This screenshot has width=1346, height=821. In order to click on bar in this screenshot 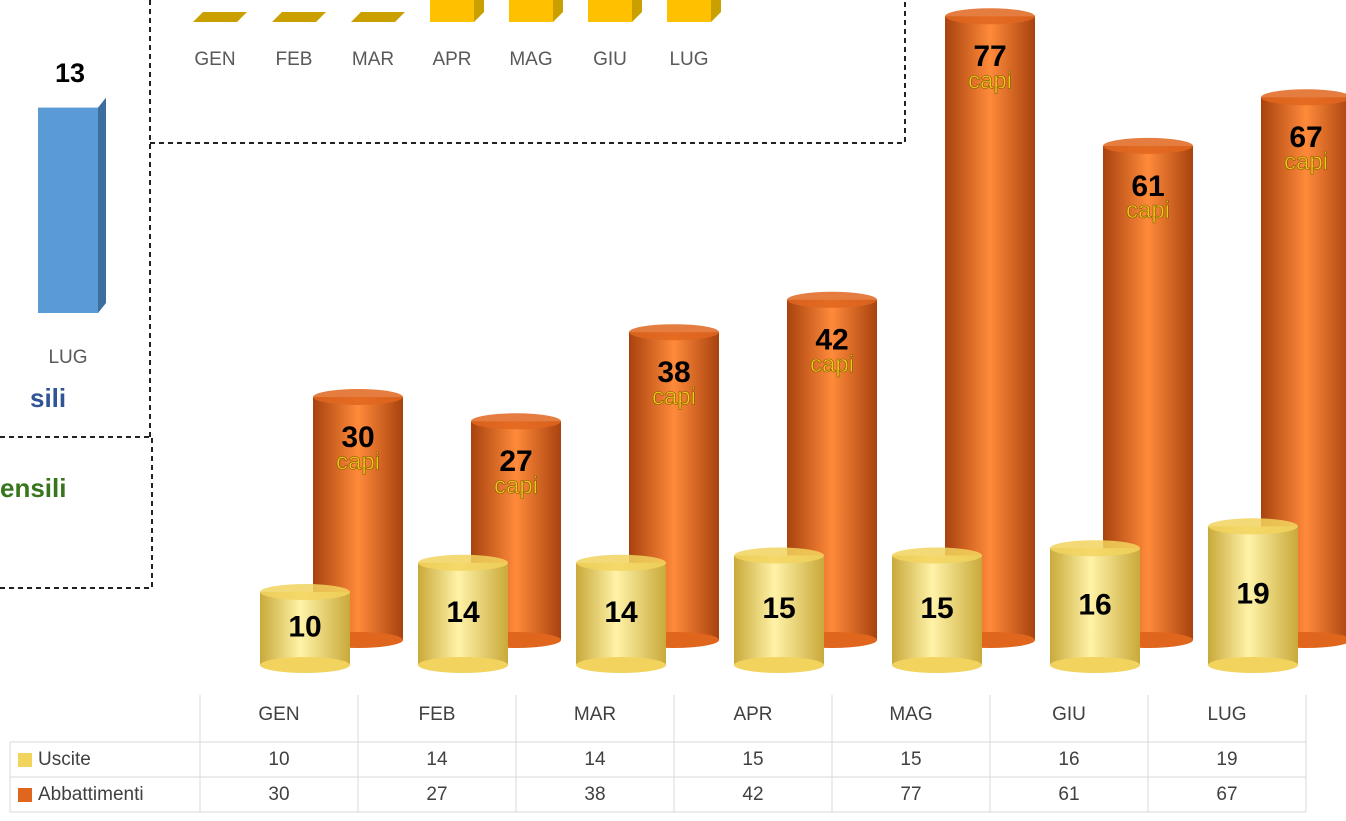, I will do `click(72, 205)`.